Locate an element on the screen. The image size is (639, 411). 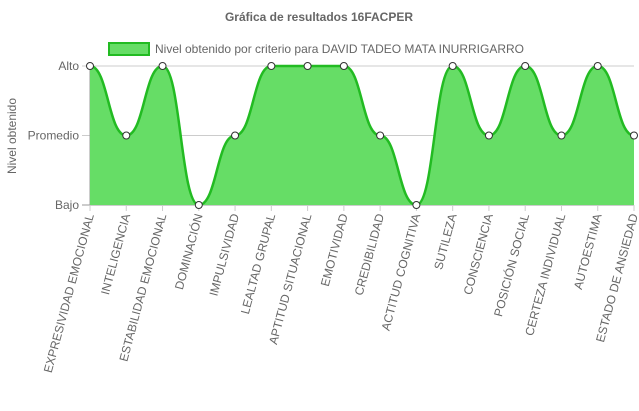
x-tick-label: CONSCIENCIA is located at coordinates (478, 254).